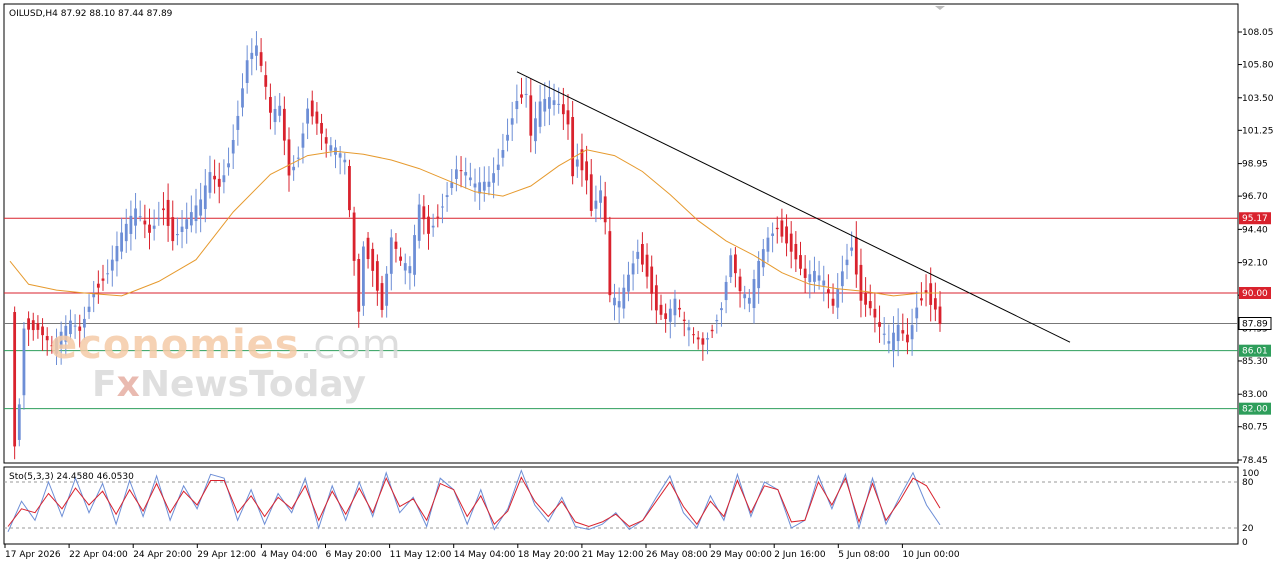  Describe the element at coordinates (1255, 230) in the screenshot. I see `y-tick-label: 94.40` at that location.